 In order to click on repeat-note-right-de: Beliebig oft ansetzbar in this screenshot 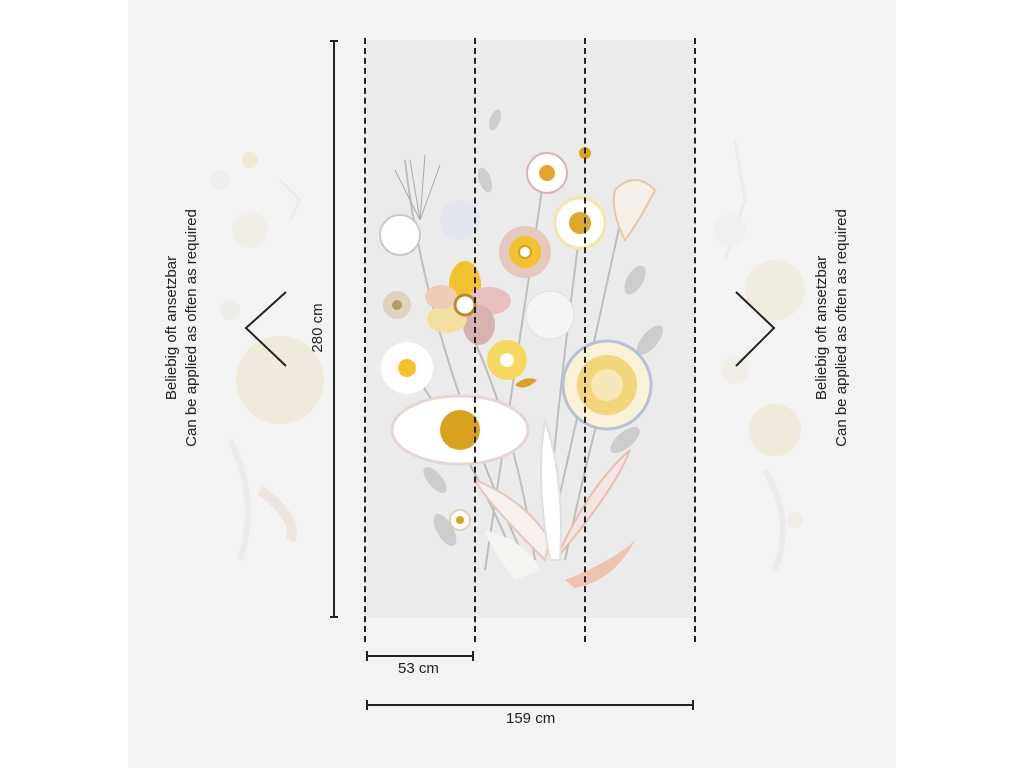, I will do `click(821, 328)`.